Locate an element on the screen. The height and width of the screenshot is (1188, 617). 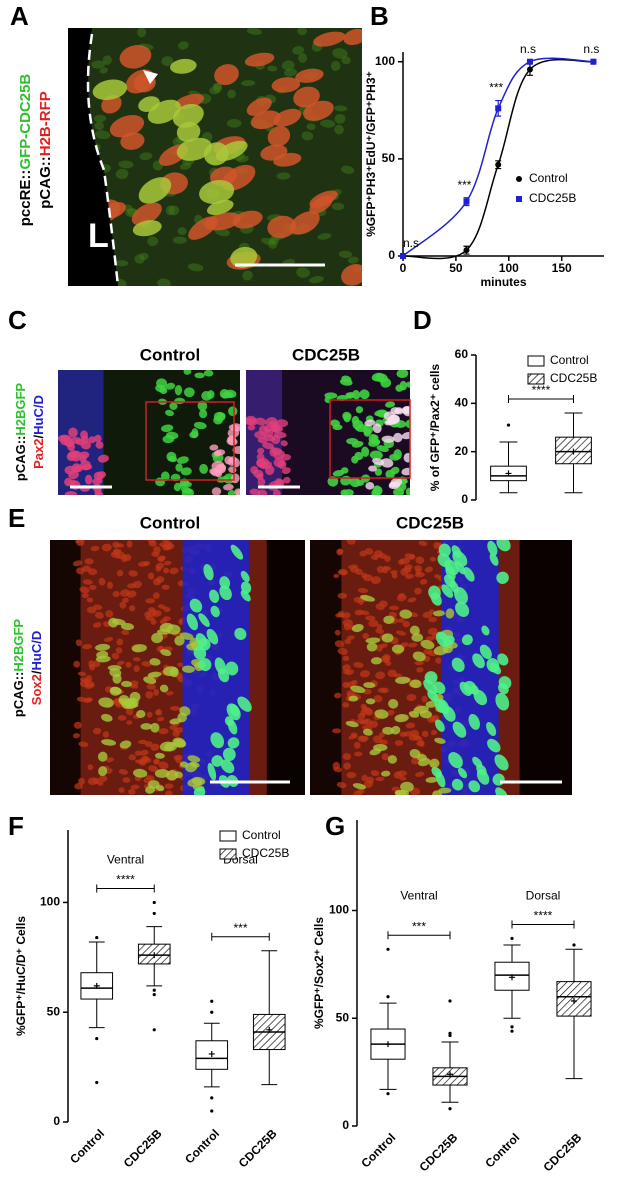
microscopy-image is located at coordinates (149, 432).